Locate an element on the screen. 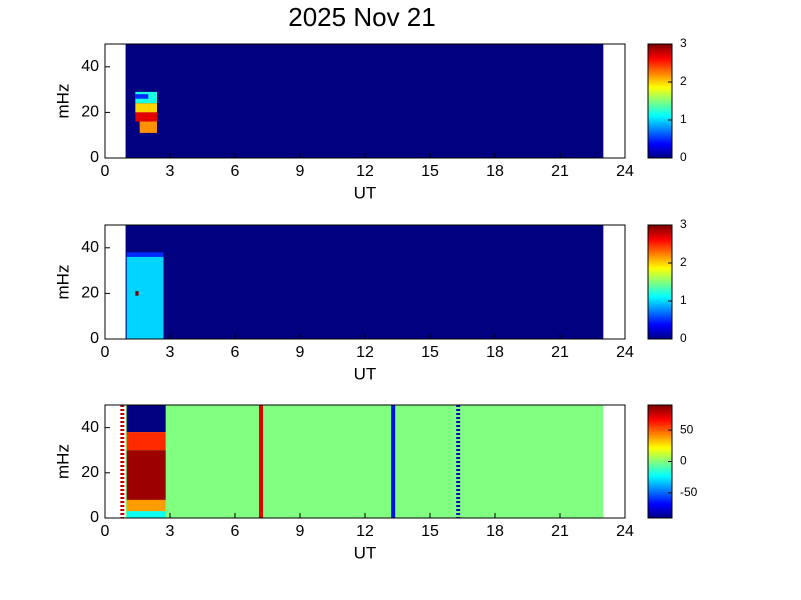 This screenshot has width=801, height=600. x-tick-label: 24 is located at coordinates (625, 171).